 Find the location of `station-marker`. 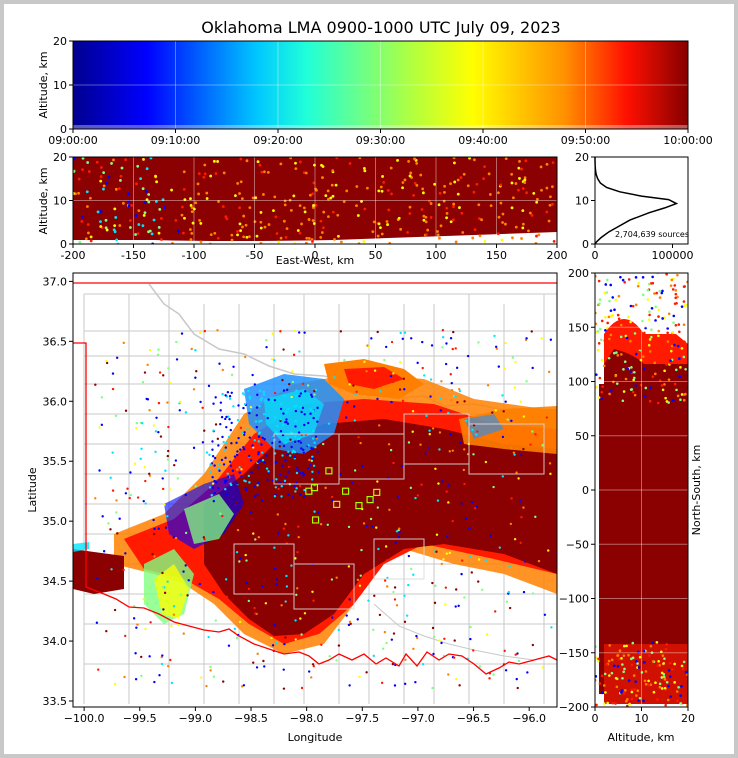

station-marker is located at coordinates (377, 492).